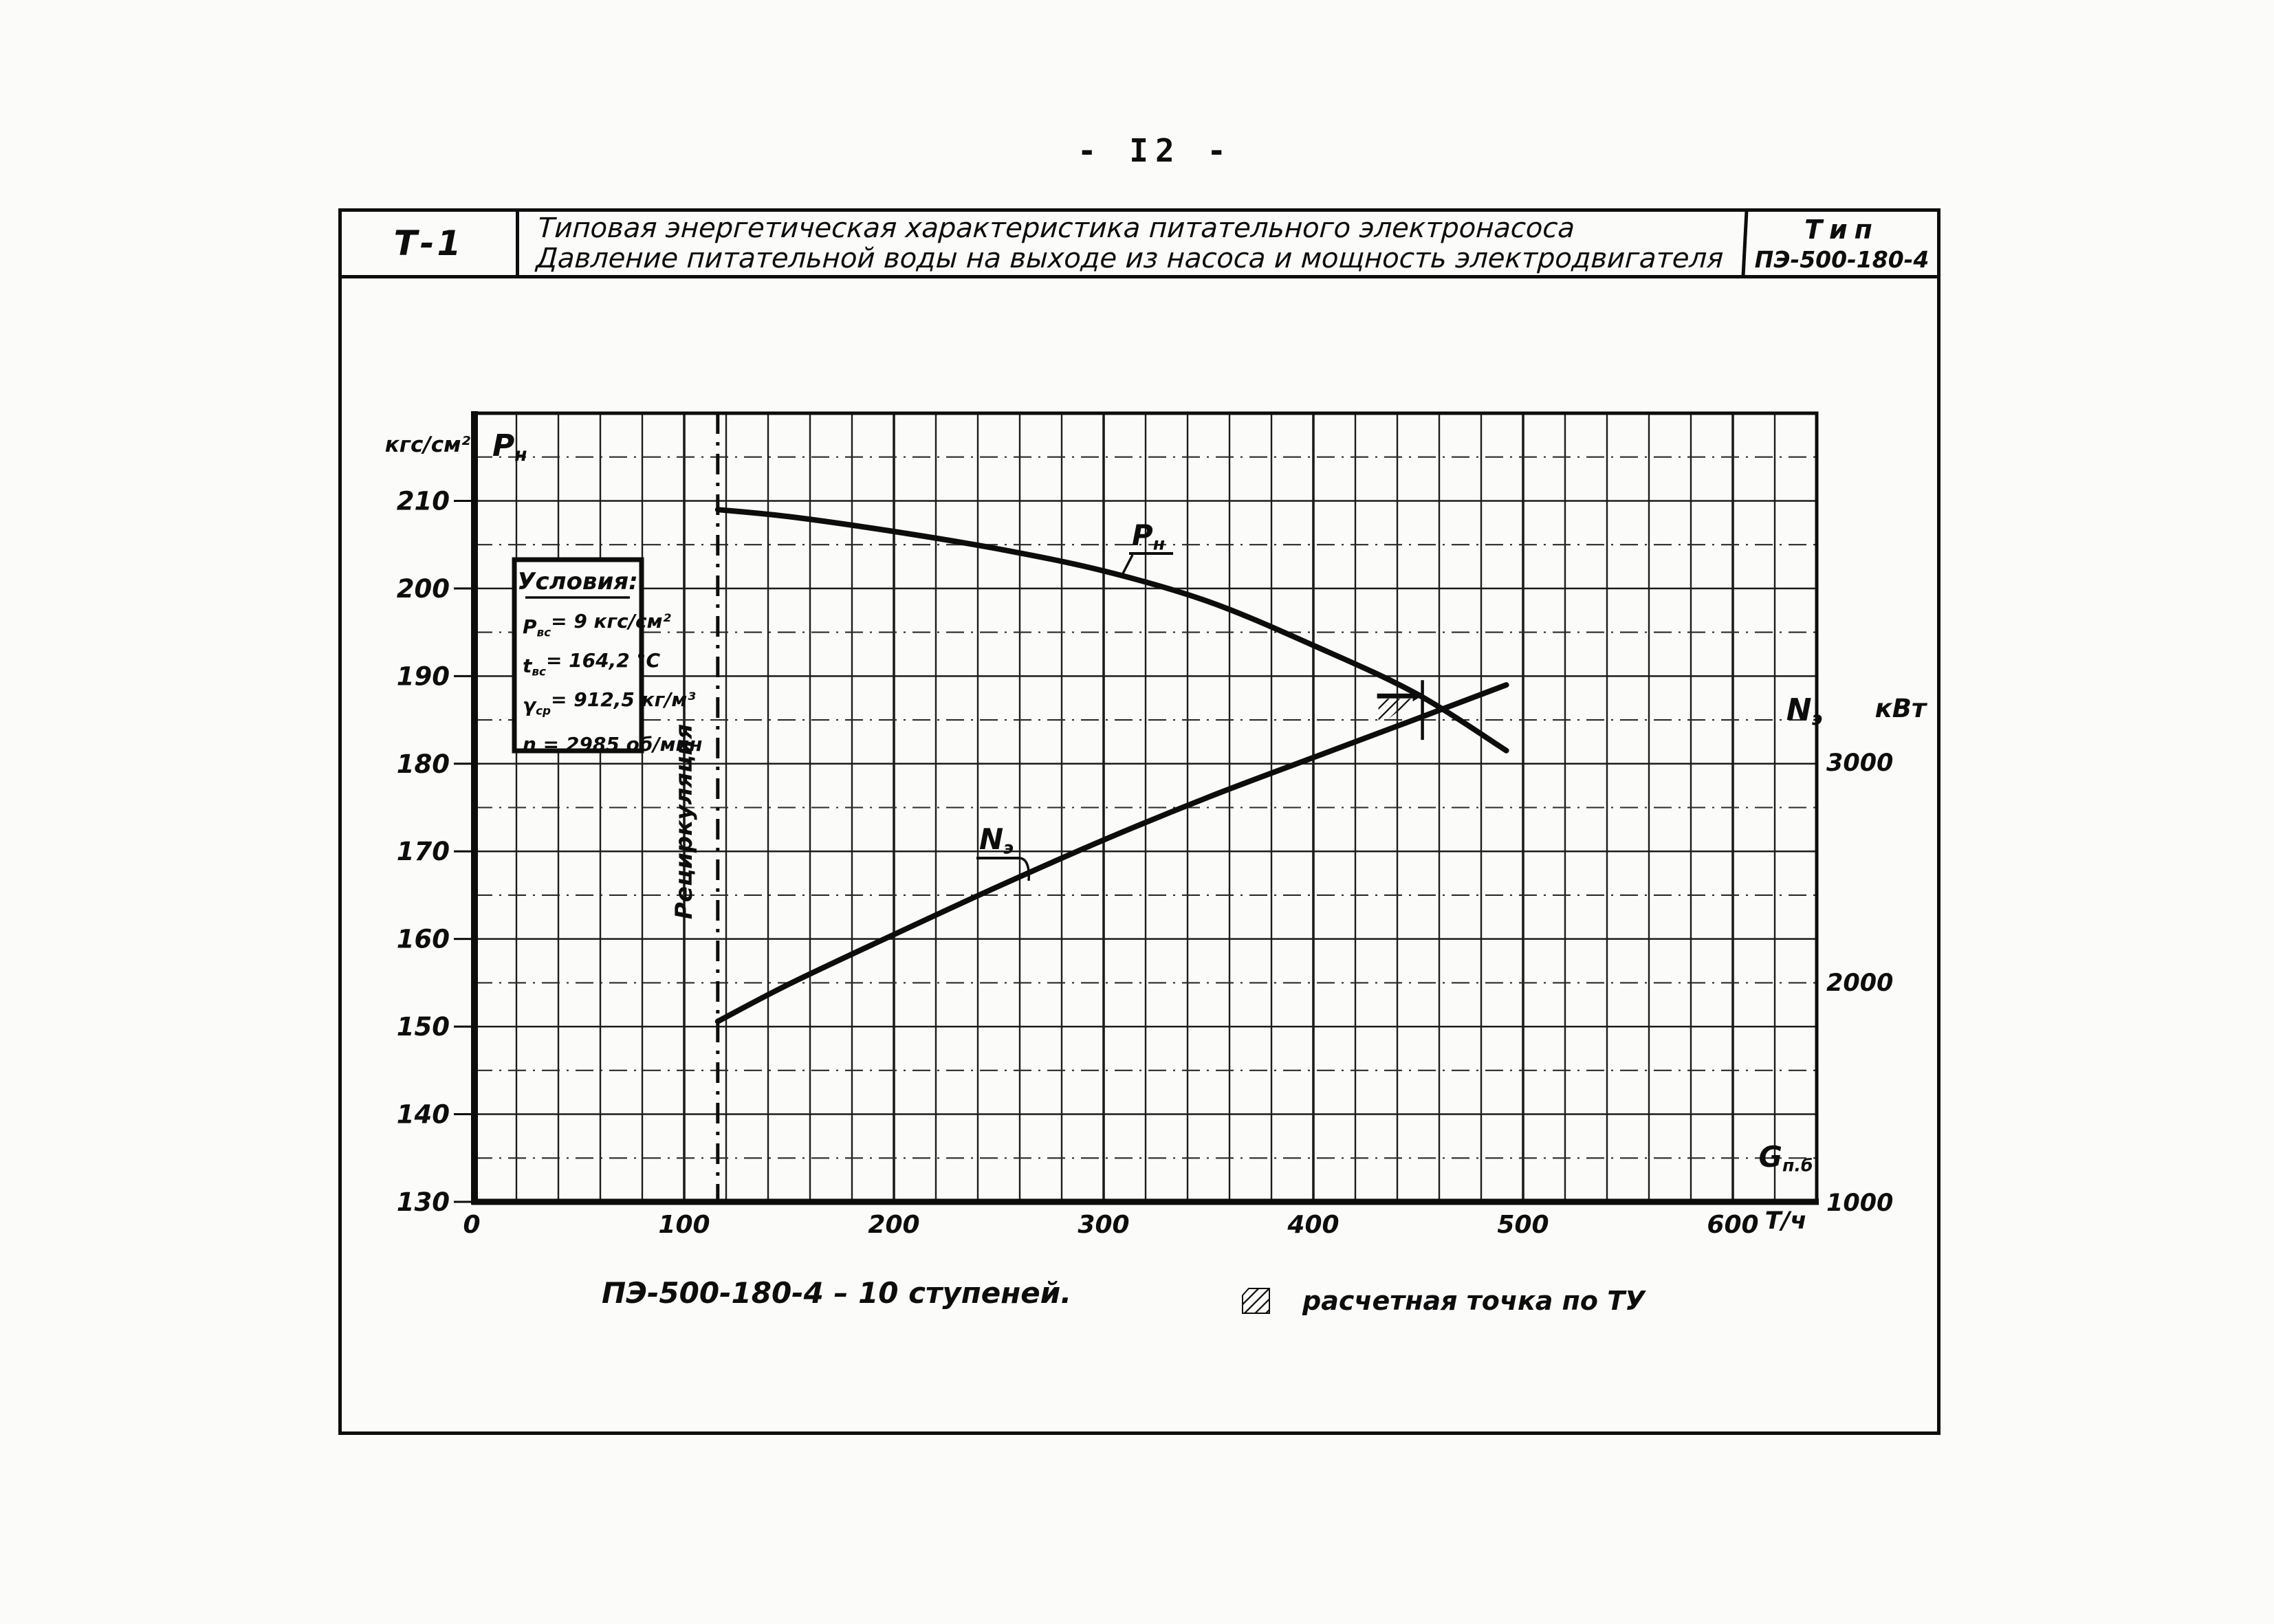  What do you see at coordinates (1859, 763) in the screenshot?
I see `right-tick-label: 3000` at bounding box center [1859, 763].